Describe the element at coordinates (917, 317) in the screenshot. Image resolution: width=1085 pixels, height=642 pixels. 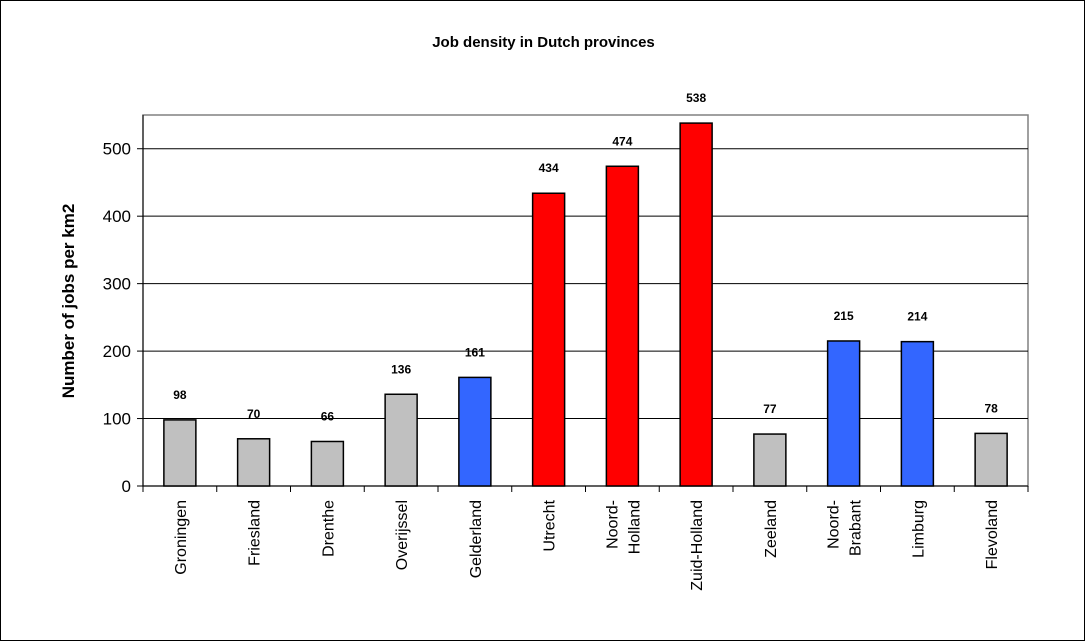
I see `data-label: 214` at that location.